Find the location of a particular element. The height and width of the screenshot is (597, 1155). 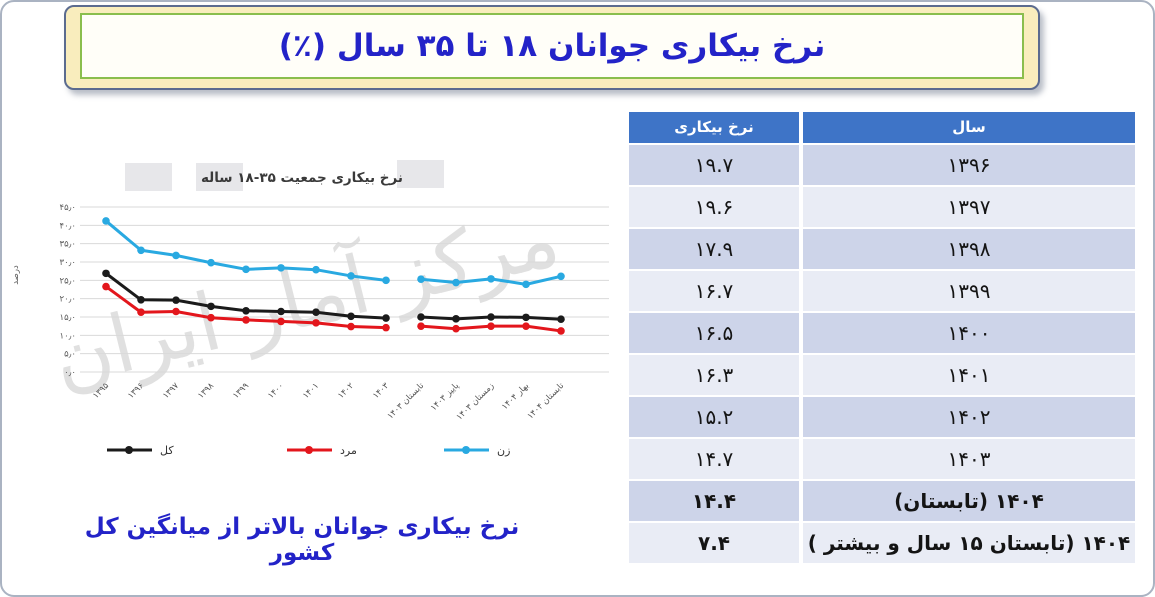

table-row: ۱۴۰۰ ۱۶.۵ is located at coordinates (882, 333).